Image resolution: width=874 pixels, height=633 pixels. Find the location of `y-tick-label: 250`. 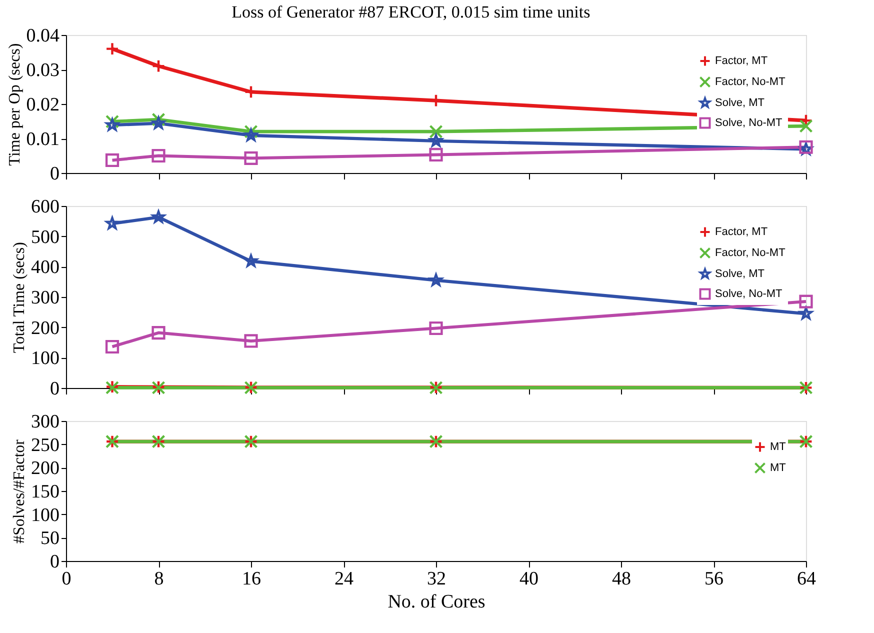

y-tick-label: 250 is located at coordinates (45, 445).